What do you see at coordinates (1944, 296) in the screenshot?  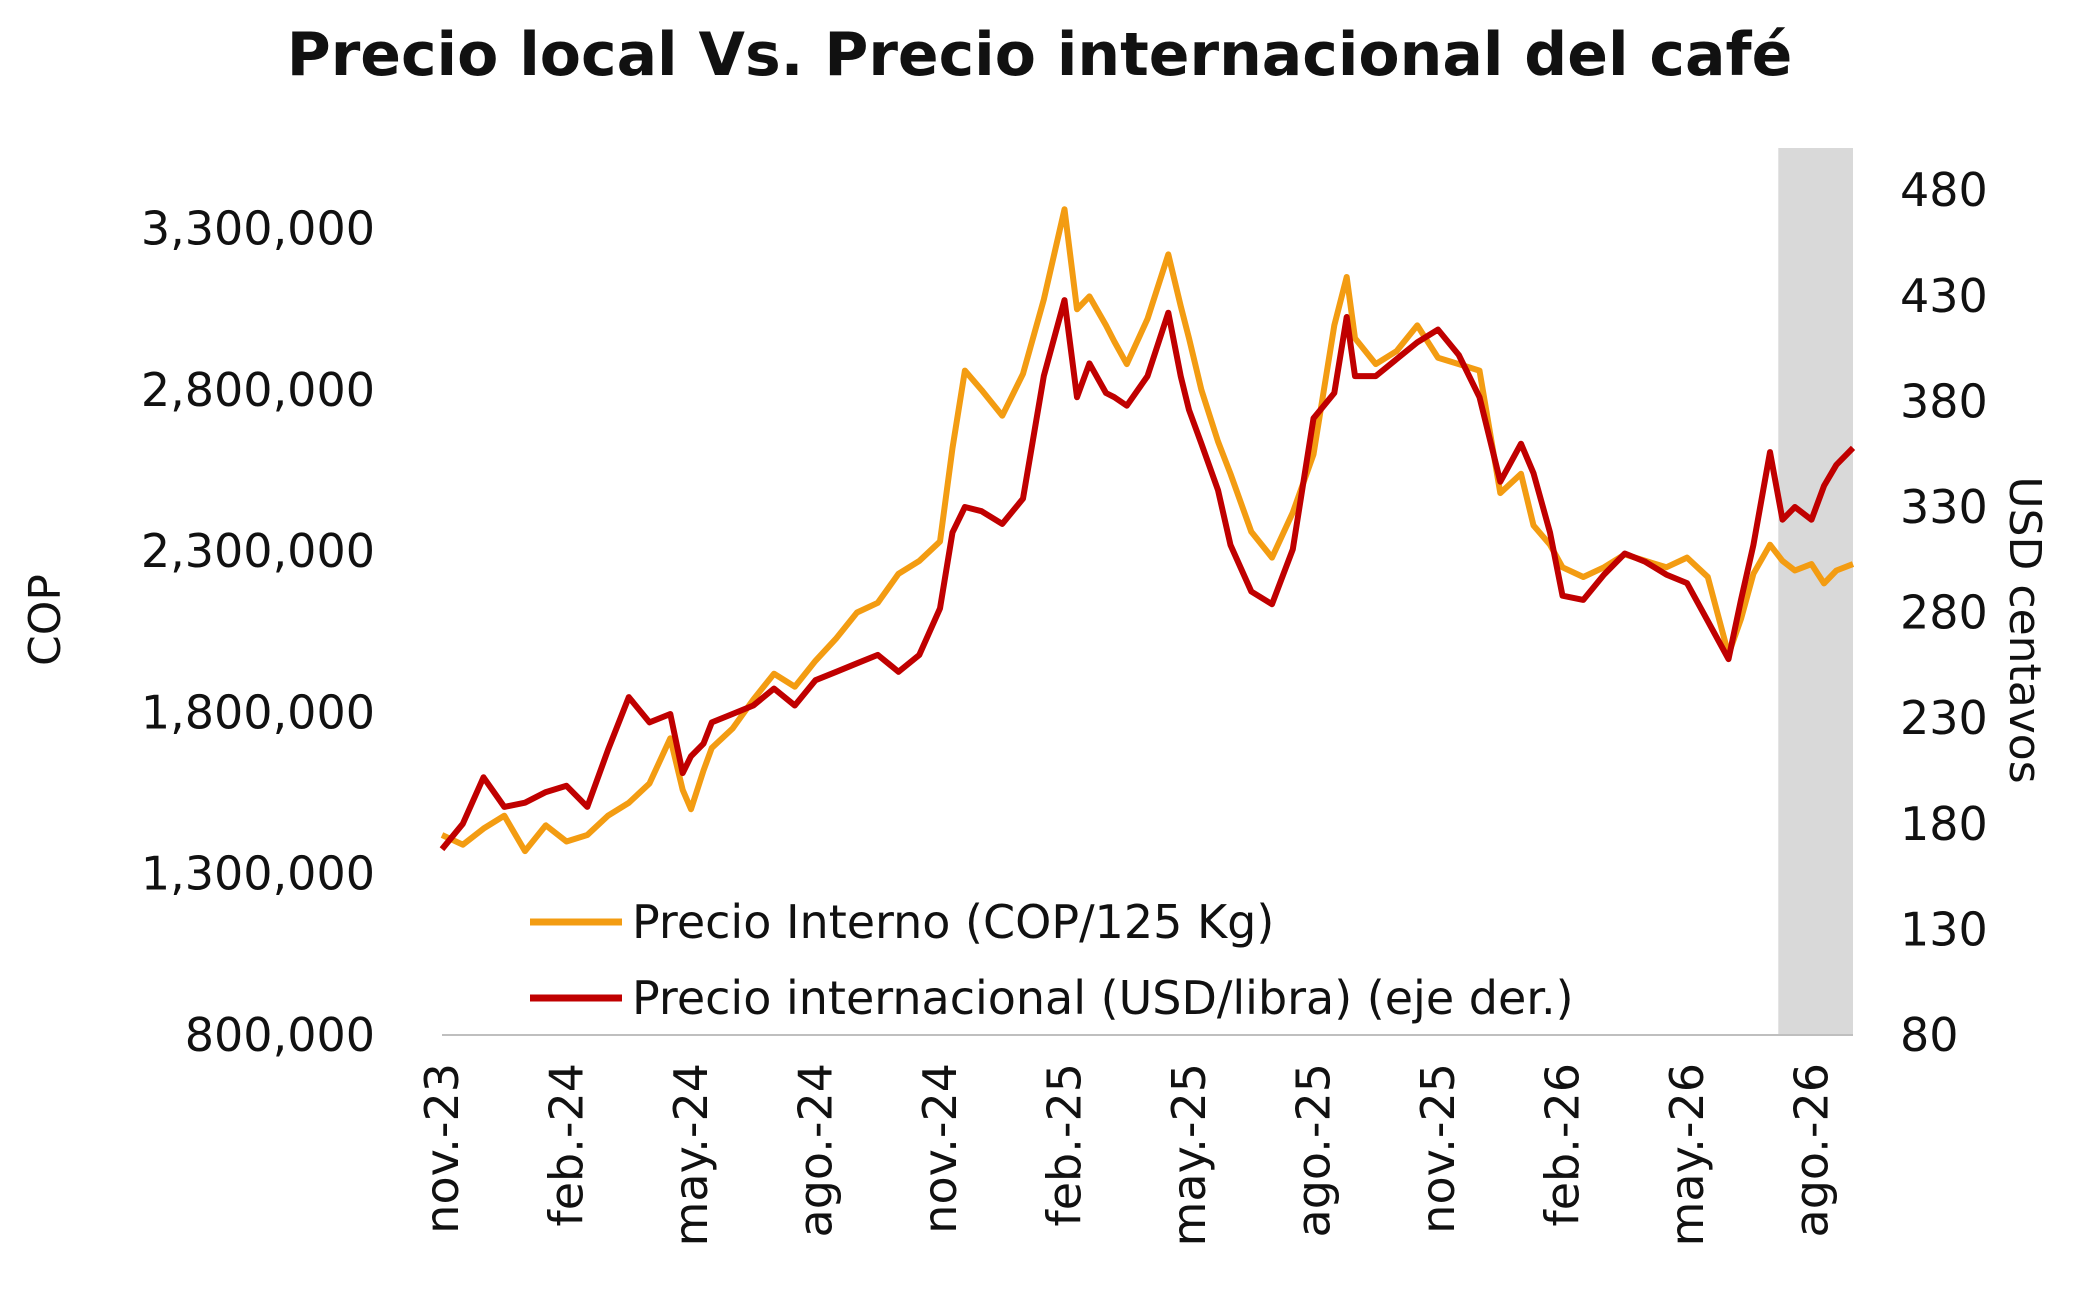 I see `right-y-tick-label: 430` at bounding box center [1944, 296].